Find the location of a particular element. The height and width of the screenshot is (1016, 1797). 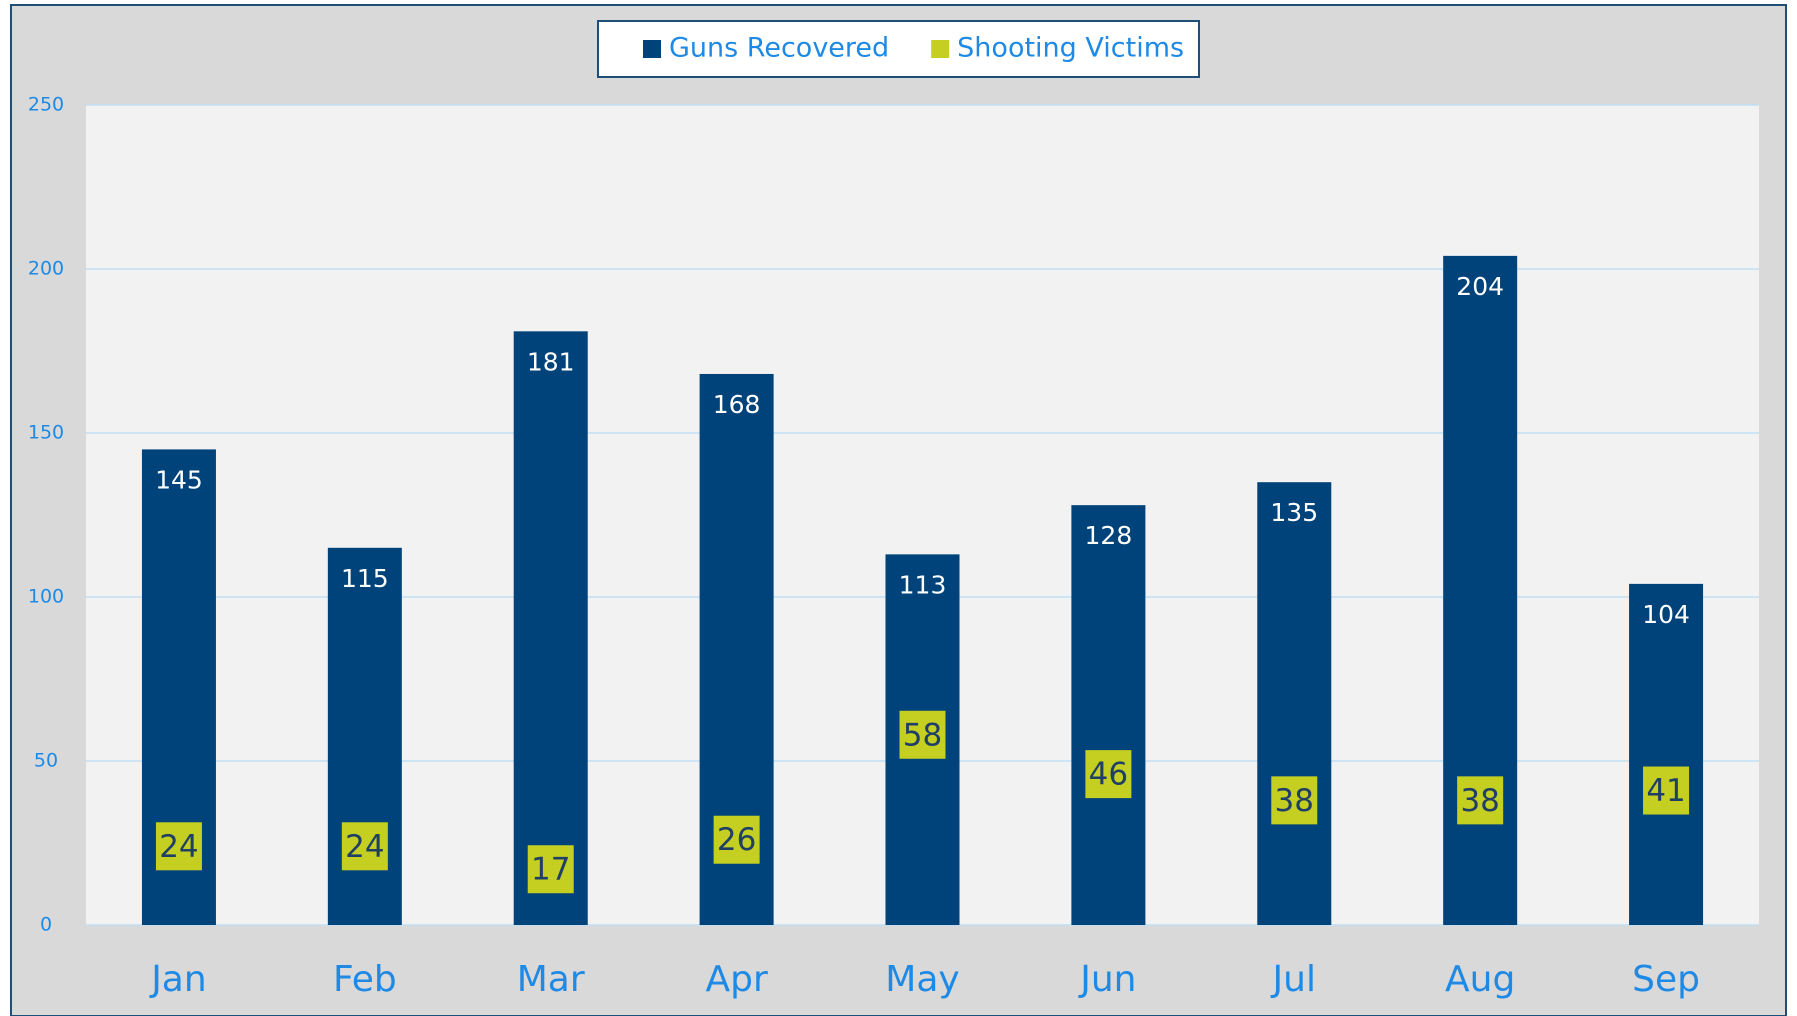

bar-value-label: 104 is located at coordinates (1666, 614).